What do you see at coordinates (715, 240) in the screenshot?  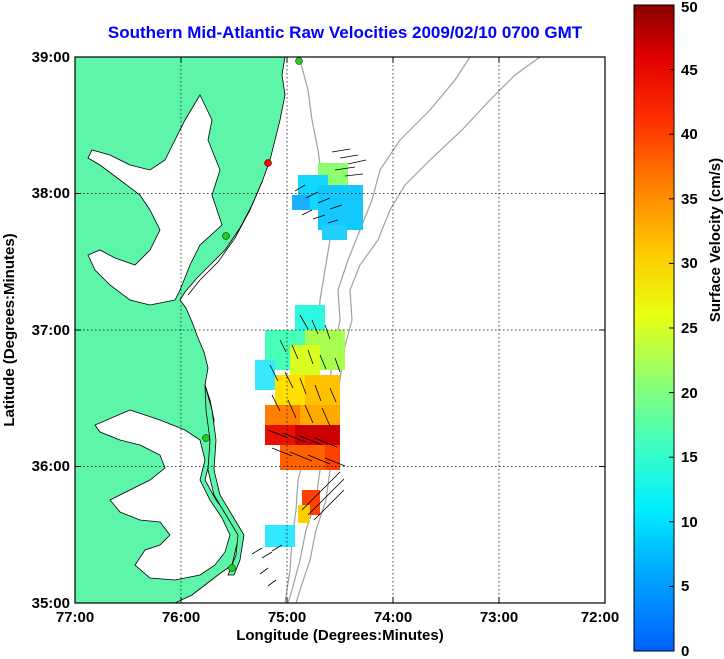 I see `colorbar-label: Surface Velocity (cm/s)` at bounding box center [715, 240].